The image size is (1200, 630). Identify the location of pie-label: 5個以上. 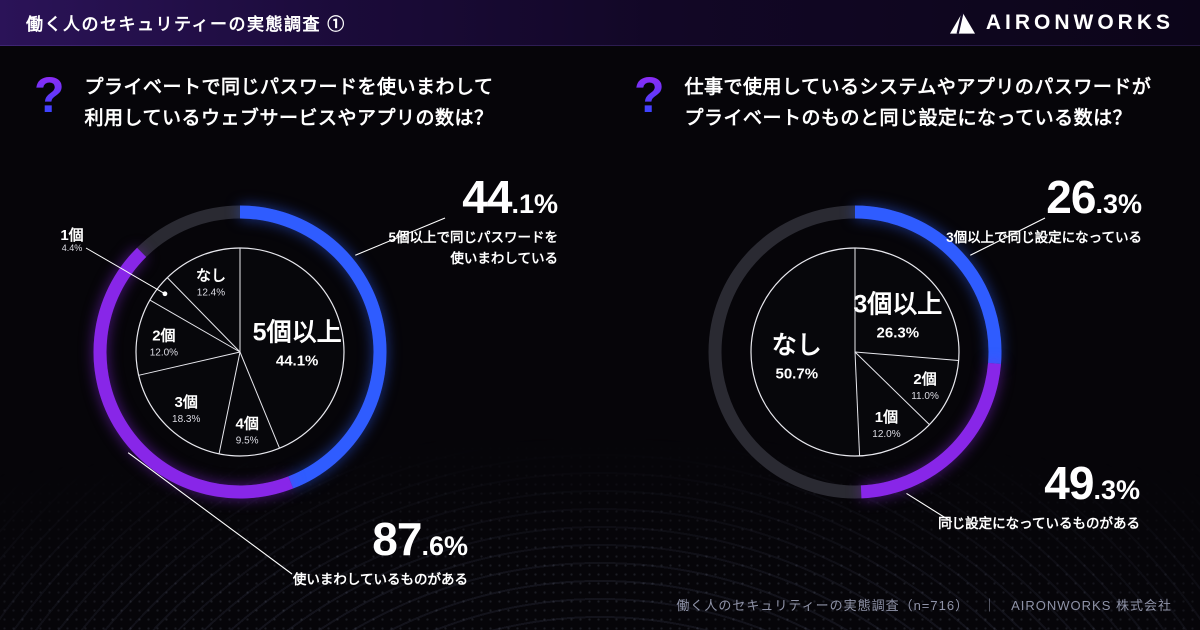
(297, 333).